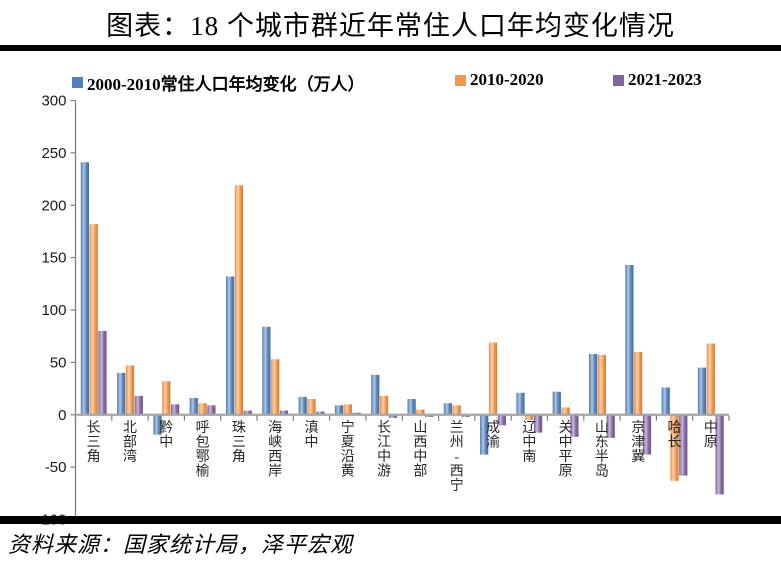 The image size is (781, 567). I want to click on source-note: 资料来源：国家统计局，泽平宏观, so click(181, 544).